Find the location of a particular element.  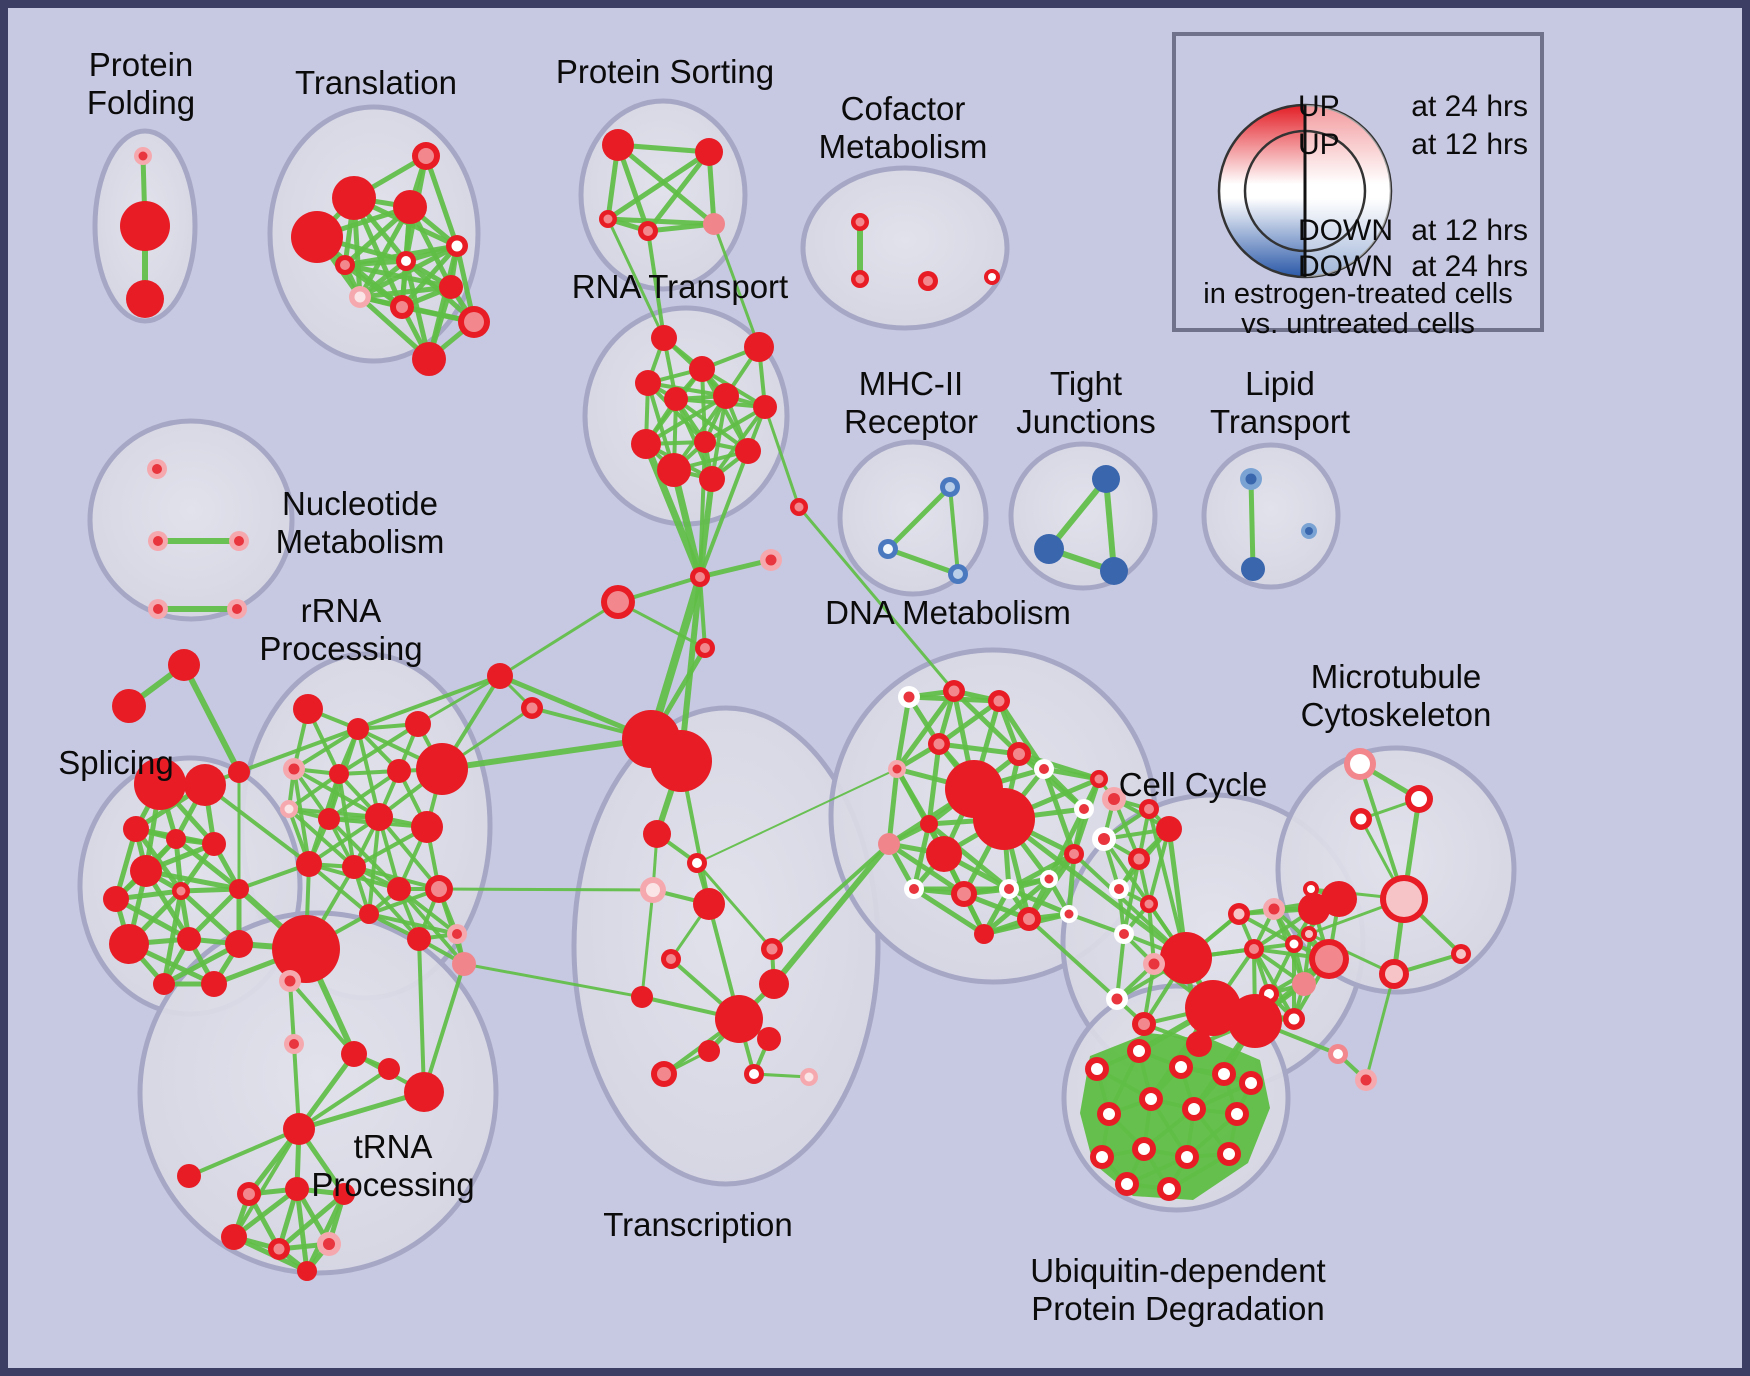

legend-up-24-label: UP is located at coordinates (1319, 106).